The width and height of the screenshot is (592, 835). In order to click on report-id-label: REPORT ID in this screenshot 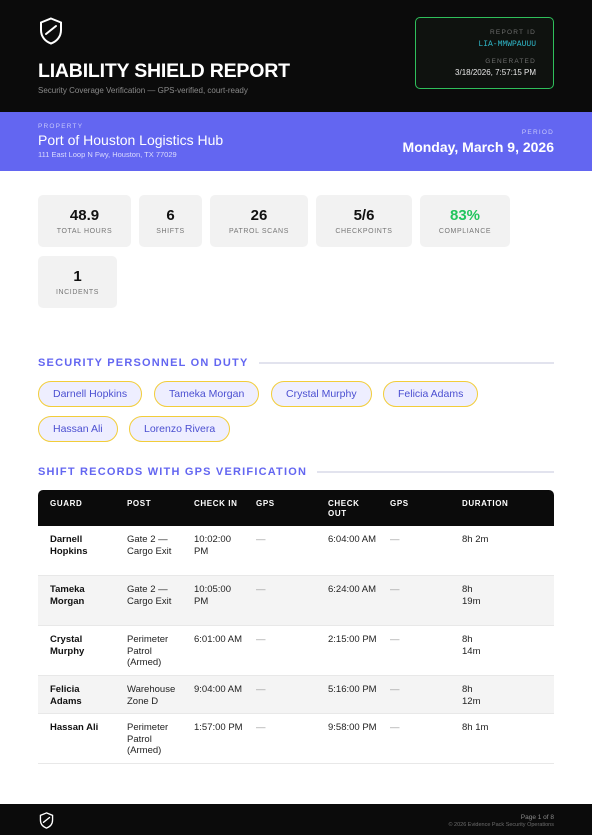, I will do `click(513, 32)`.